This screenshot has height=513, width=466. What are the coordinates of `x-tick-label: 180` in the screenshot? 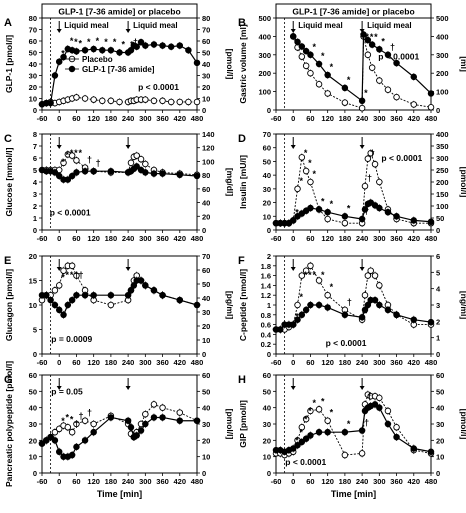 It's located at (111, 362).